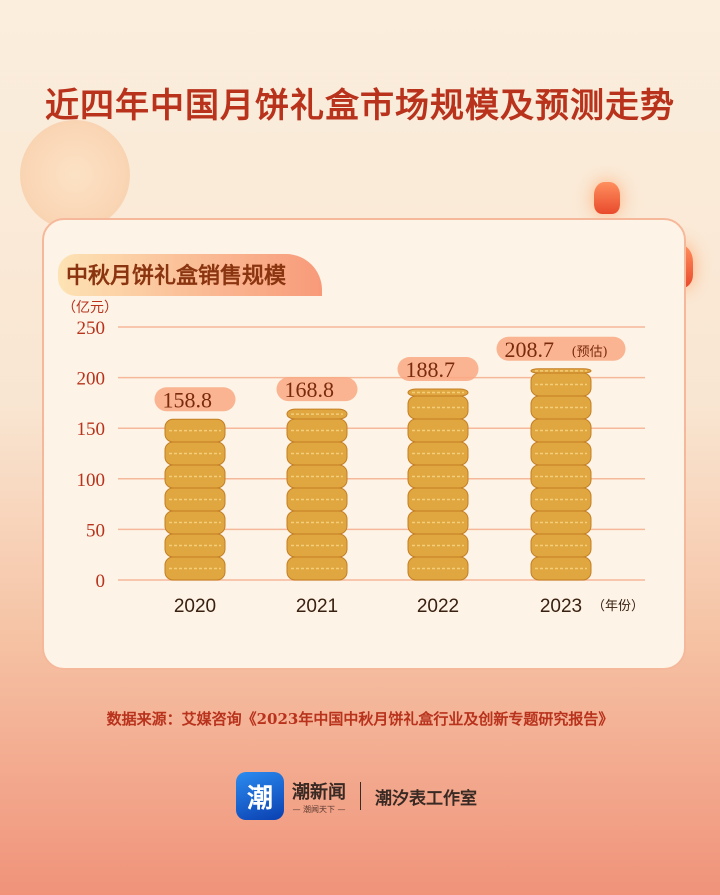 The width and height of the screenshot is (720, 895). What do you see at coordinates (438, 606) in the screenshot?
I see `x-tick-label: 2022` at bounding box center [438, 606].